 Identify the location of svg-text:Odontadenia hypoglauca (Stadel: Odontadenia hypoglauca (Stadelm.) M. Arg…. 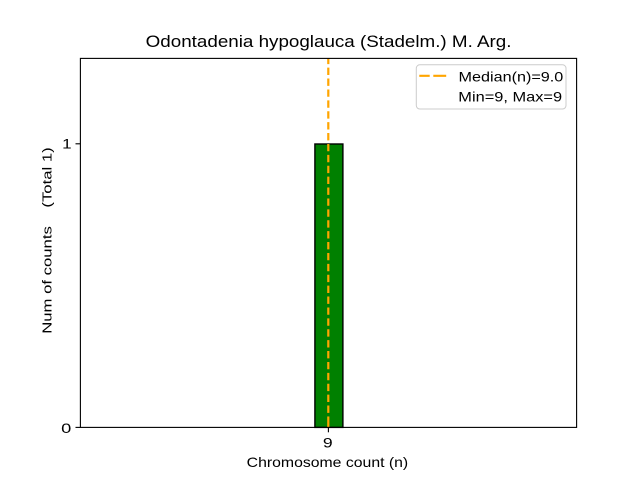
(329, 41).